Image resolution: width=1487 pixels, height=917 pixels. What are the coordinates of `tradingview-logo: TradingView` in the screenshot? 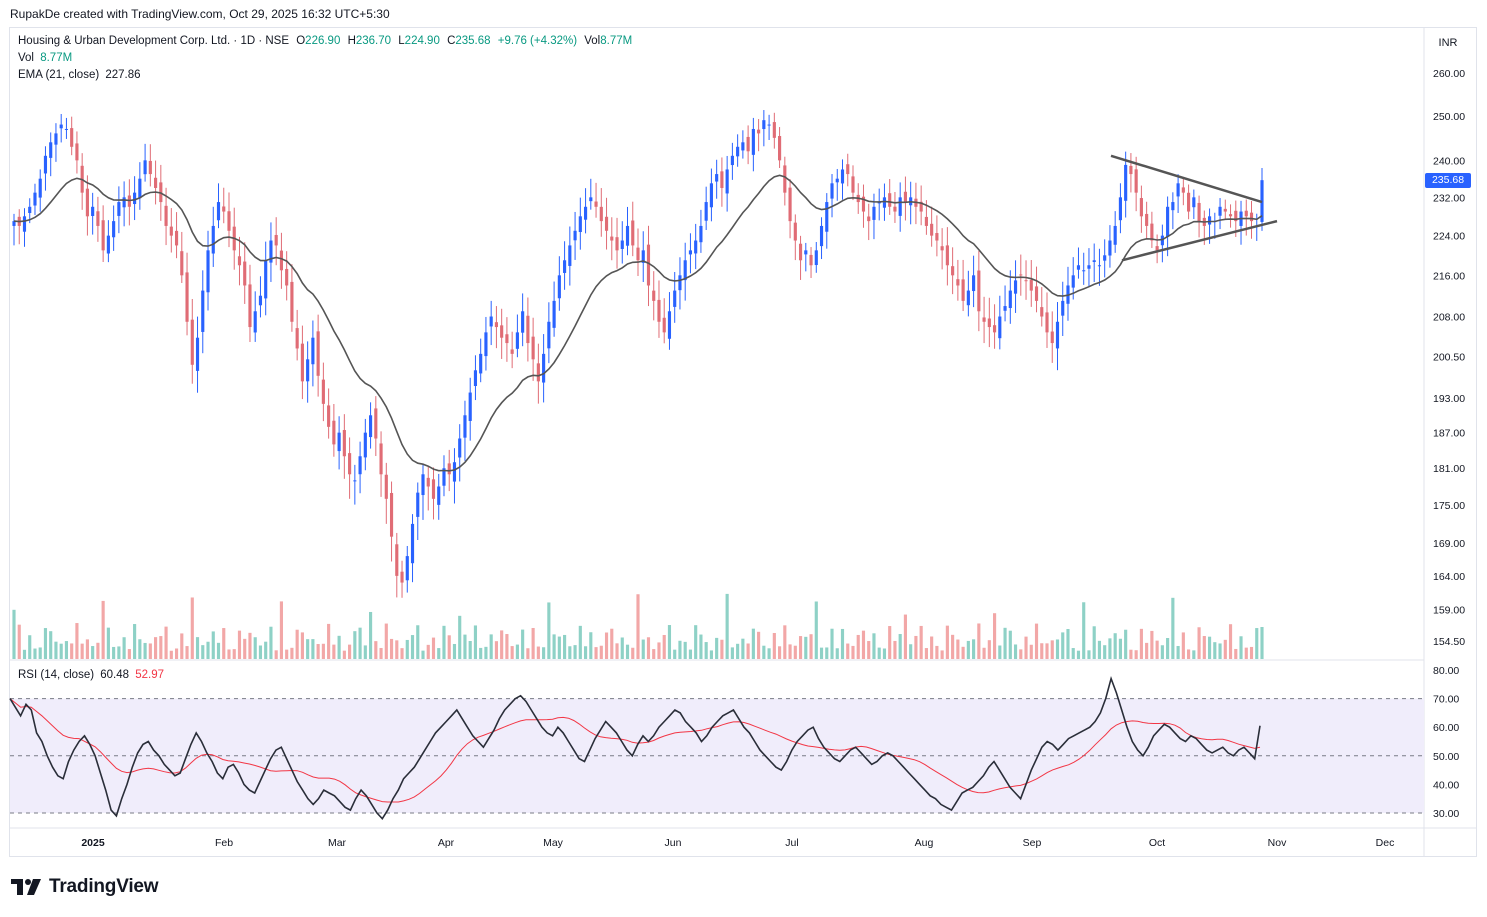 It's located at (85, 887).